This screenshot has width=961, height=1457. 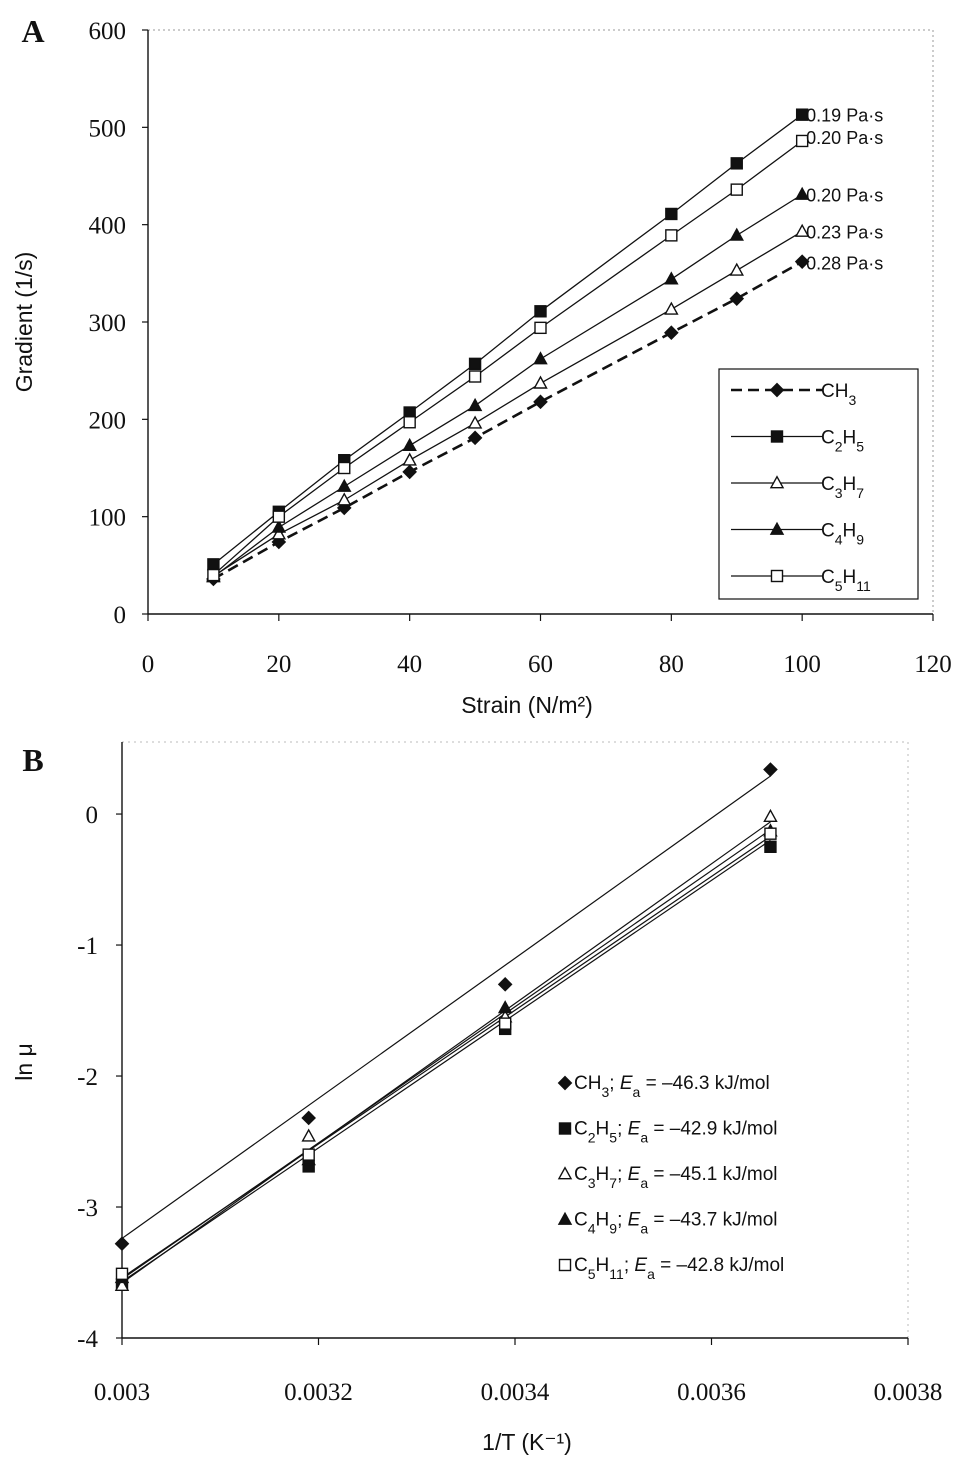 I want to click on x-axis-title: Strain (N/m²), so click(x=527, y=705).